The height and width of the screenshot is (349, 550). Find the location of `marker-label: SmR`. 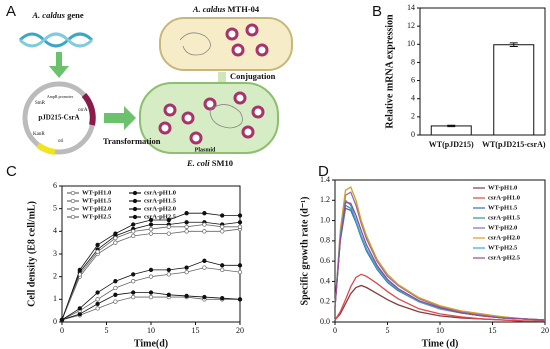

marker-label: SmR is located at coordinates (40, 103).